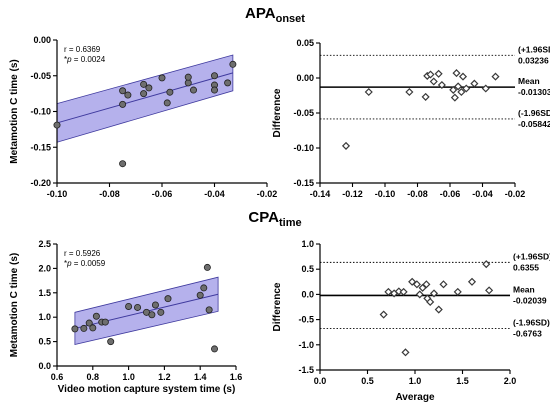  What do you see at coordinates (533, 60) in the screenshot?
I see `upper-limit-value: 0.03236` at bounding box center [533, 60].